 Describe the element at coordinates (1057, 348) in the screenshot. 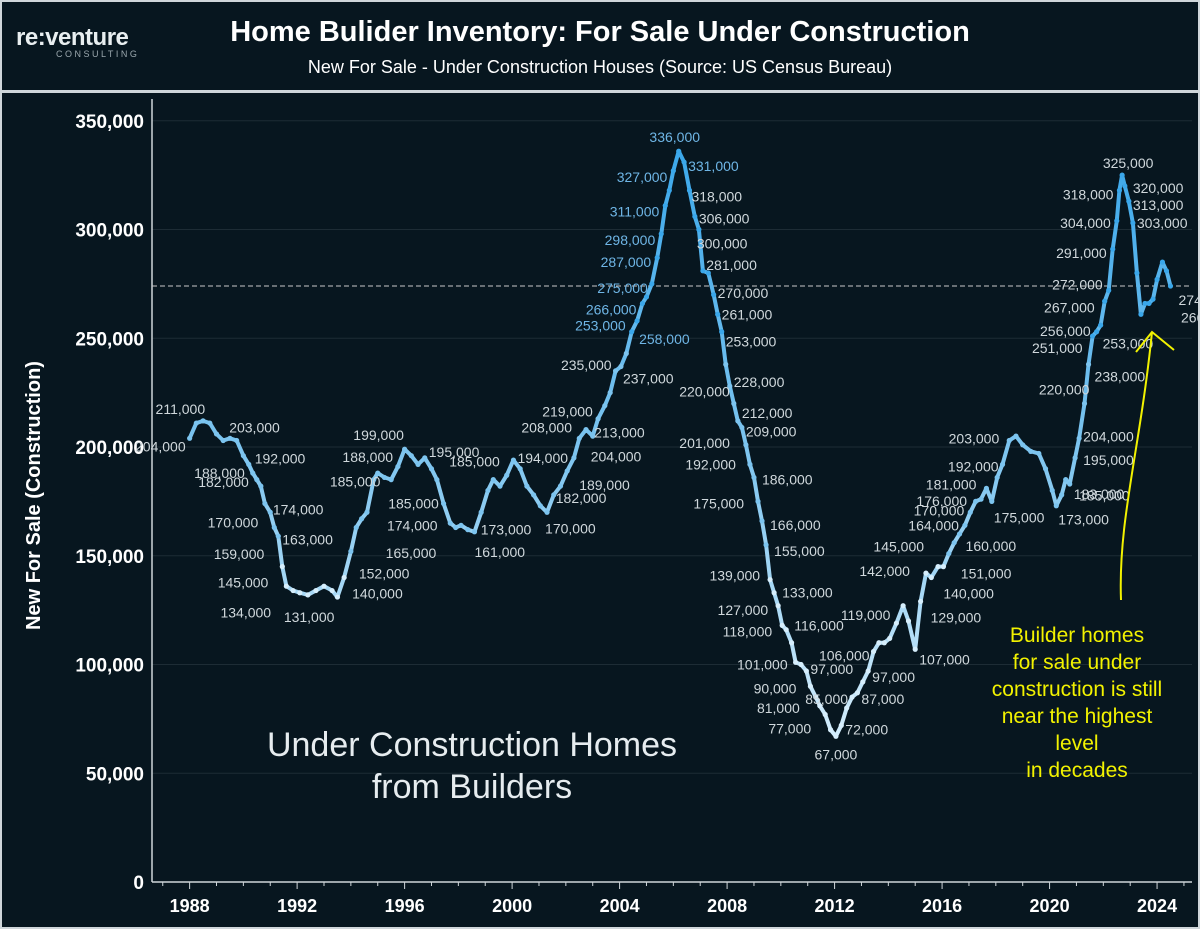

I see `data-label: 251,000` at that location.